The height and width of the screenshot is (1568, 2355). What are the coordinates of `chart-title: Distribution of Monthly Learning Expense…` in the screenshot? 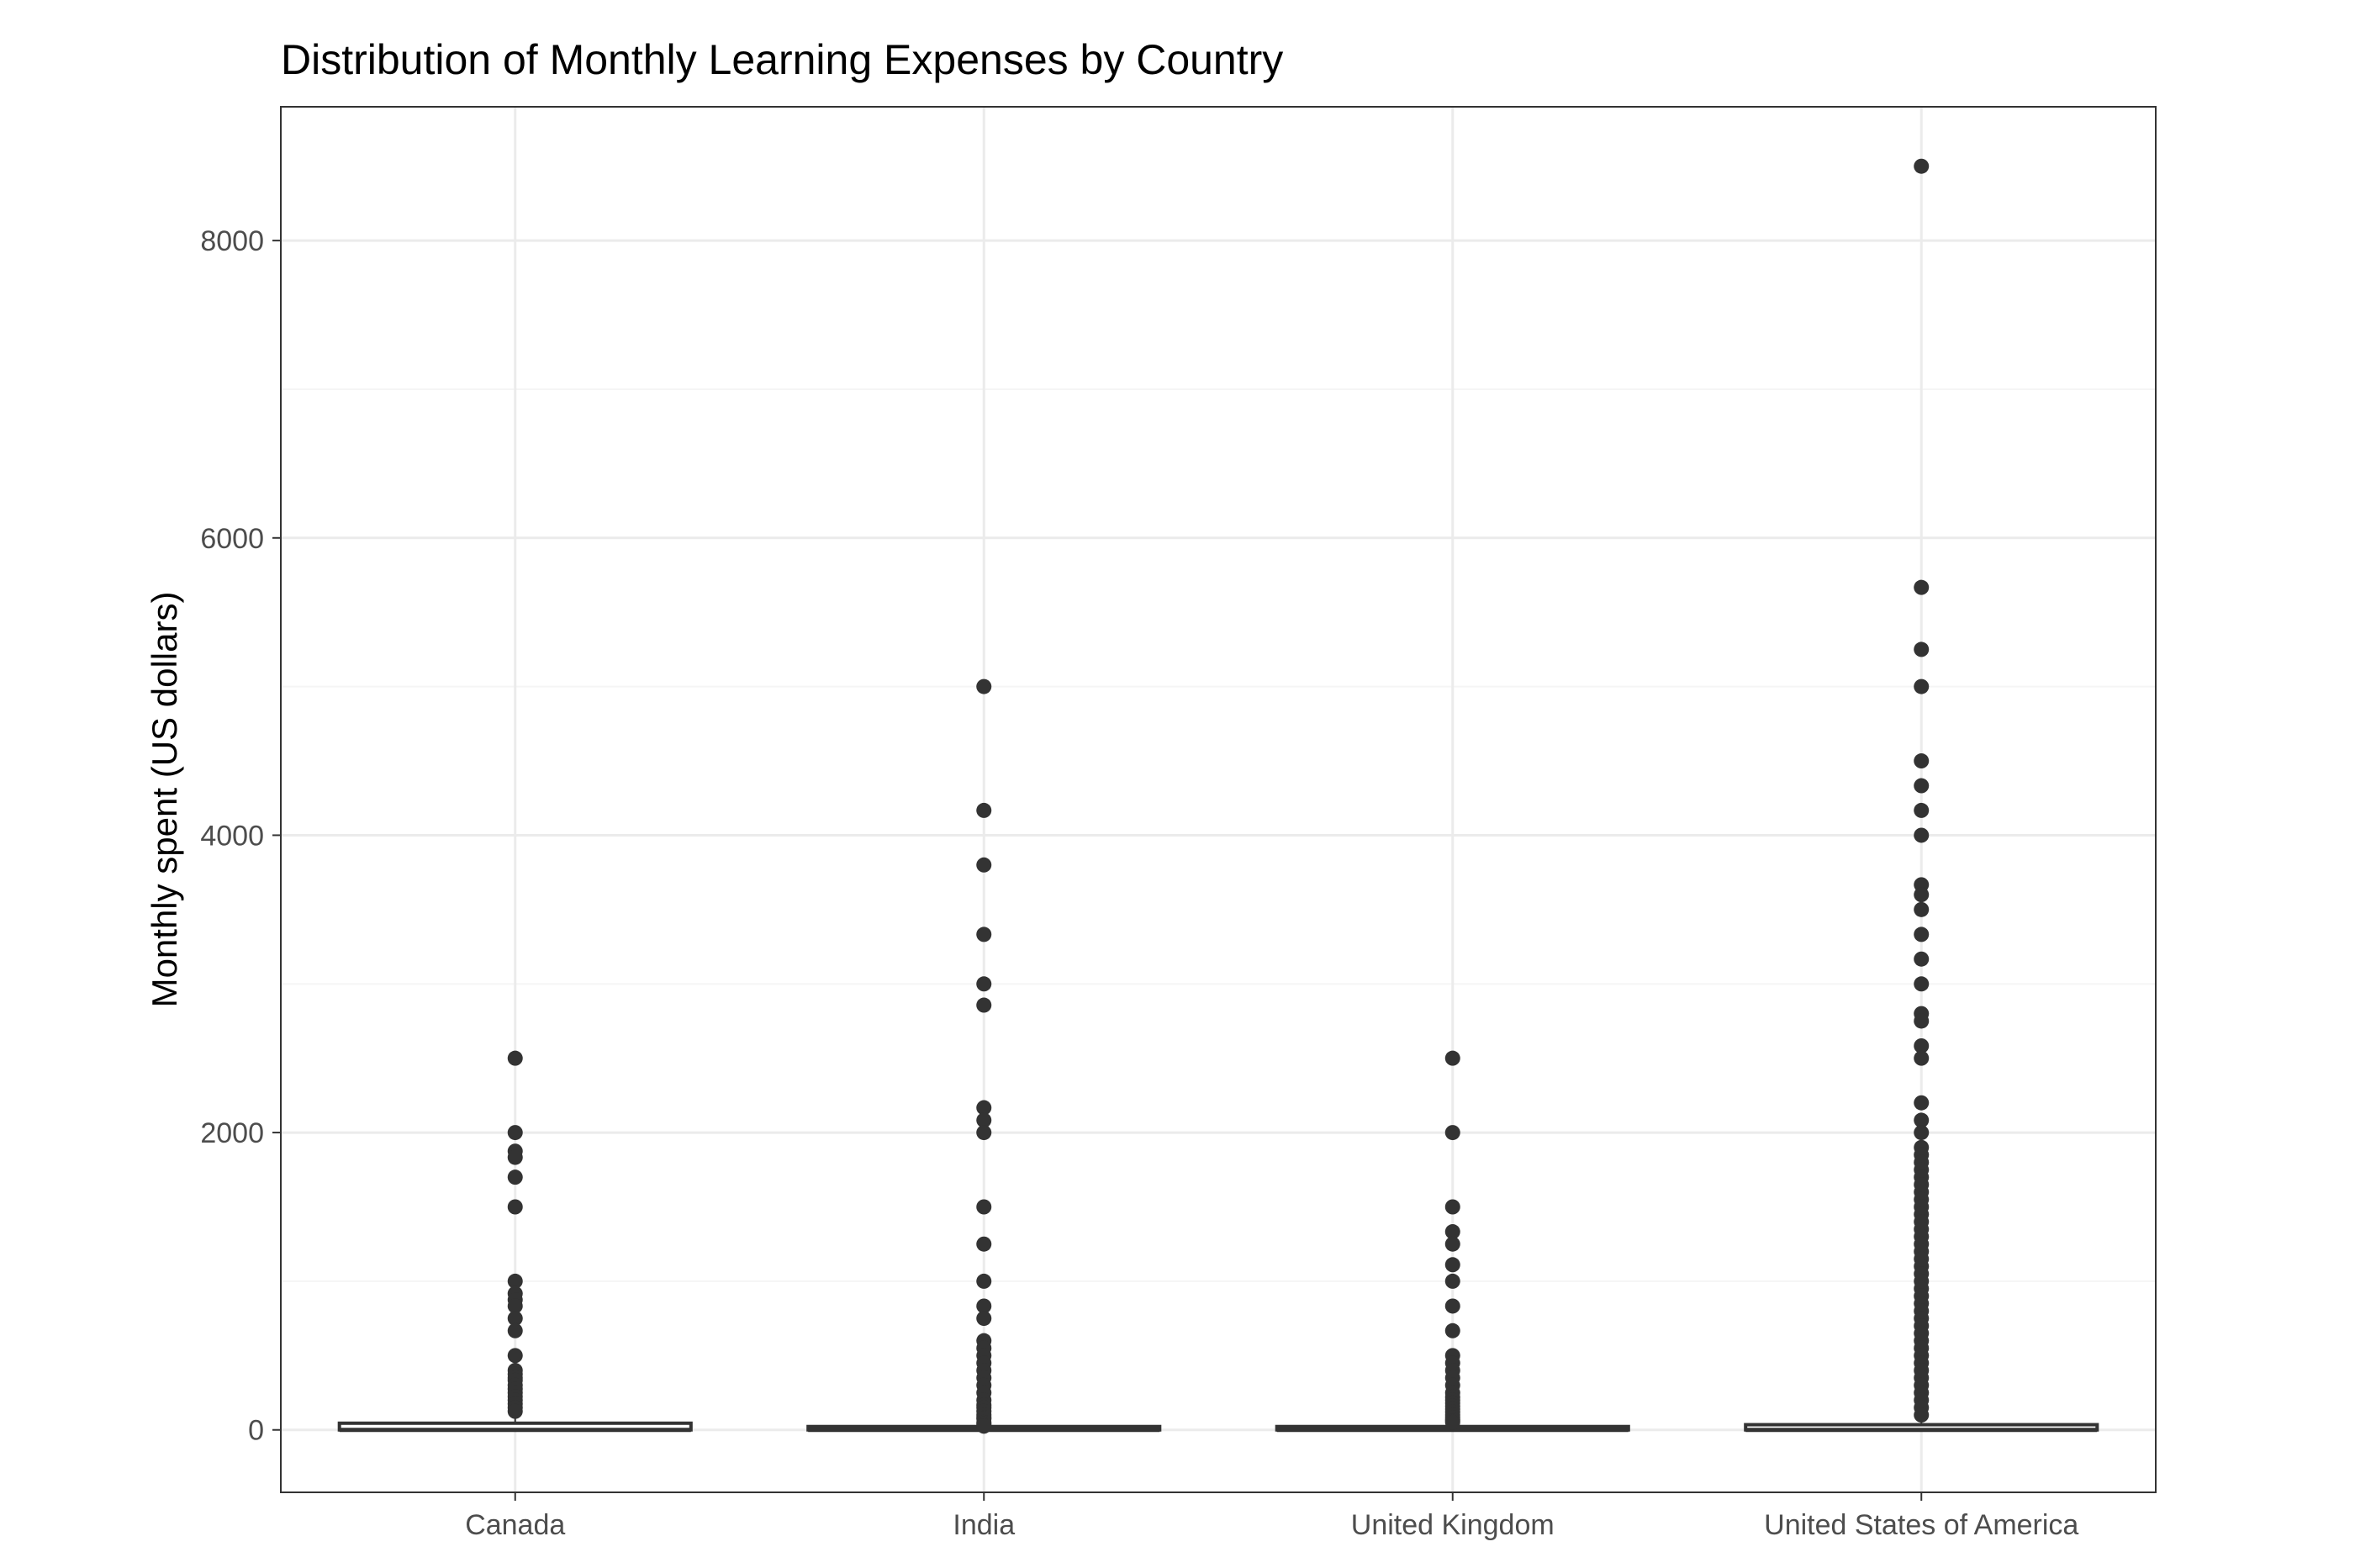 It's located at (782, 60).